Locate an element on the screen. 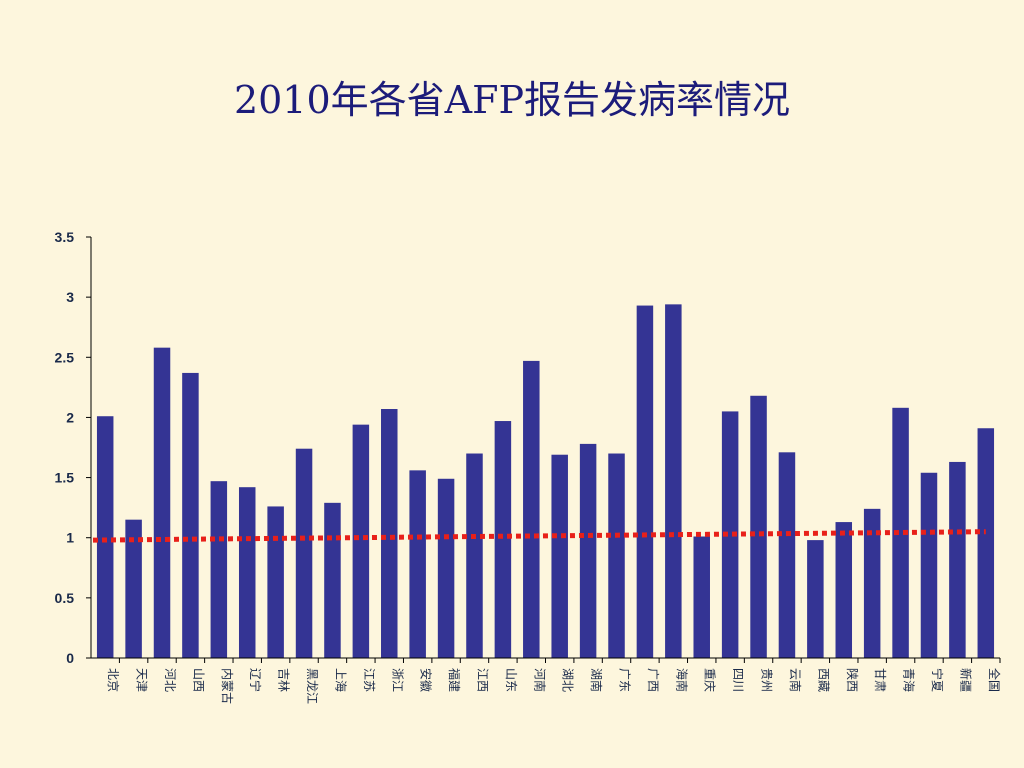  category-label: 西藏 is located at coordinates (823, 680).